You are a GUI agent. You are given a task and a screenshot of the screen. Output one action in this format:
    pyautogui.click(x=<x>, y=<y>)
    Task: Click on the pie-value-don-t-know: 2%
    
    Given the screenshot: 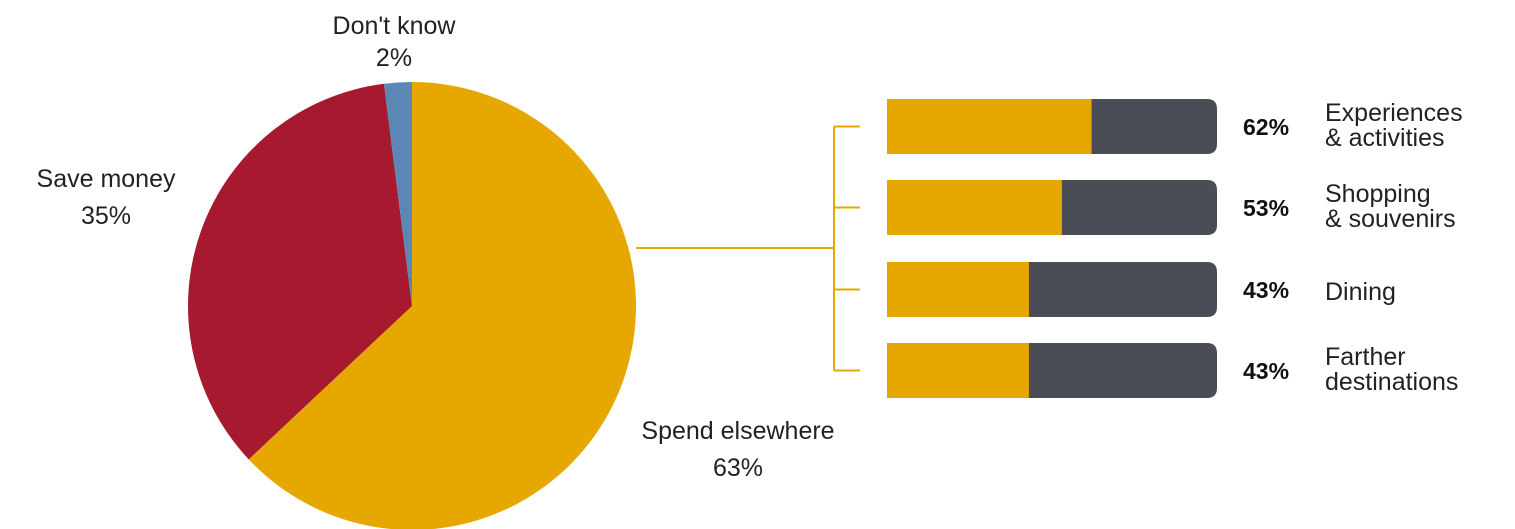 What is the action you would take?
    pyautogui.click(x=394, y=58)
    